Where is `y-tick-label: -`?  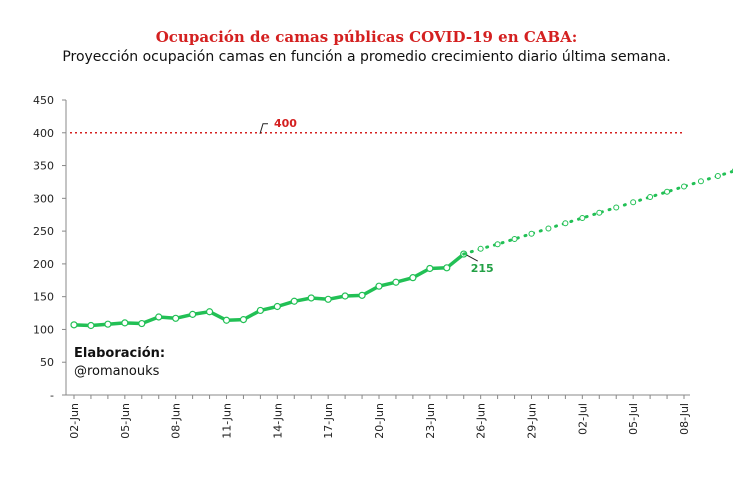 y-tick-label: - is located at coordinates (52, 395).